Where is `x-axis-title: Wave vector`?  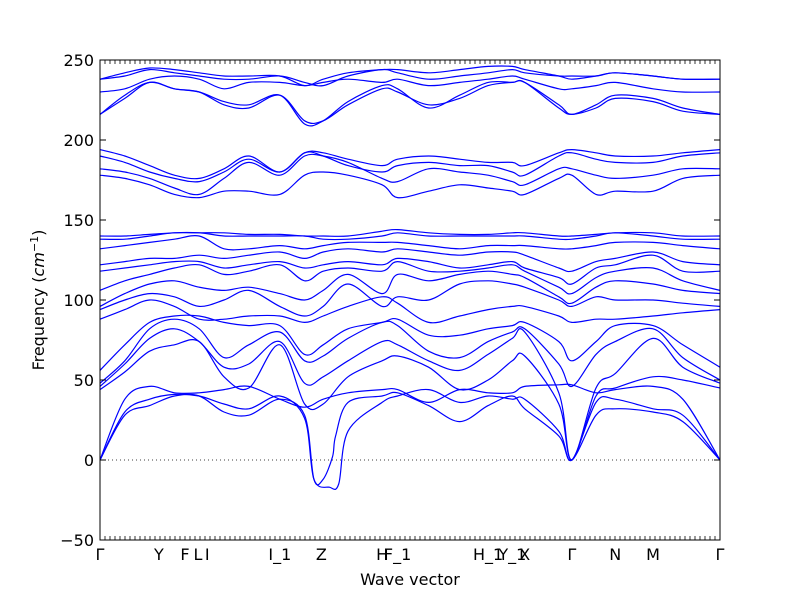 x-axis-title: Wave vector is located at coordinates (410, 579).